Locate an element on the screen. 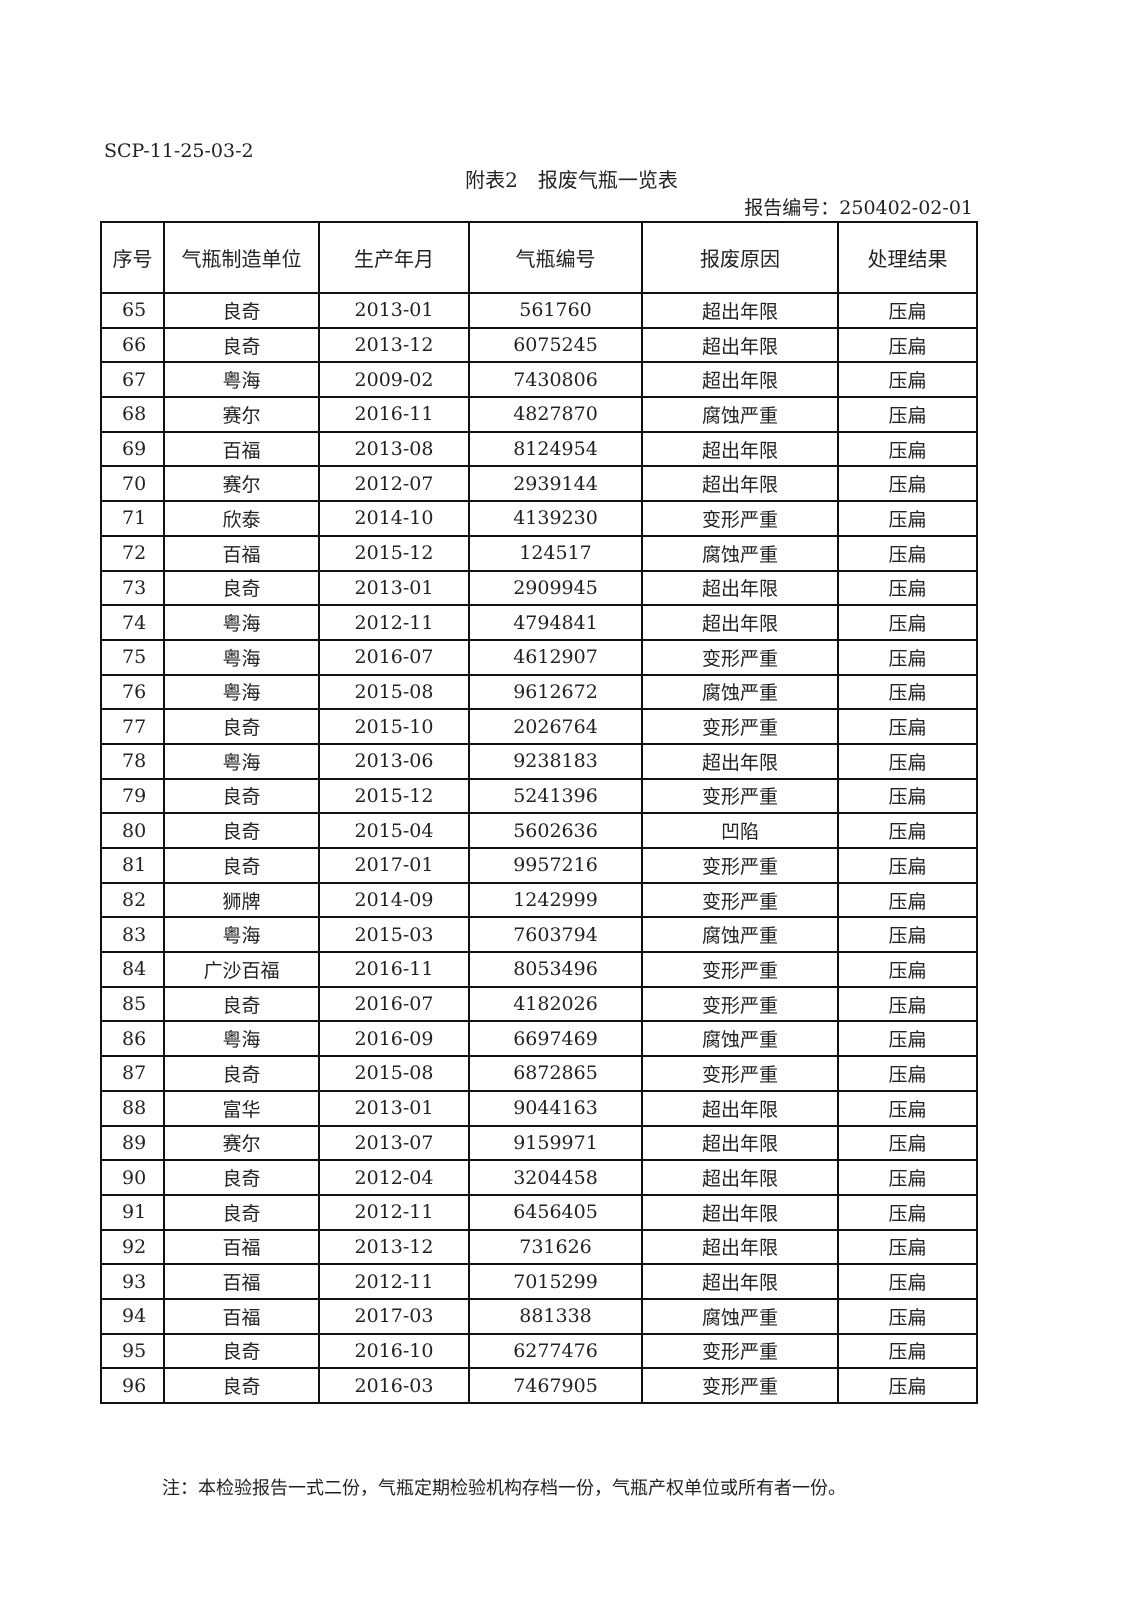  header-scrap-reason: 报废原因 is located at coordinates (740, 257).